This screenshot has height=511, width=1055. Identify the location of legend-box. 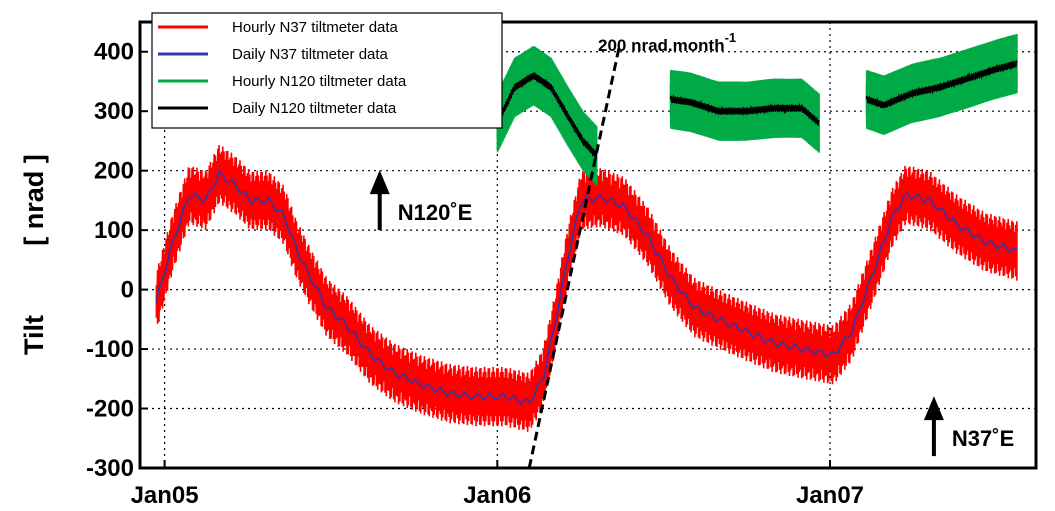
(327, 70).